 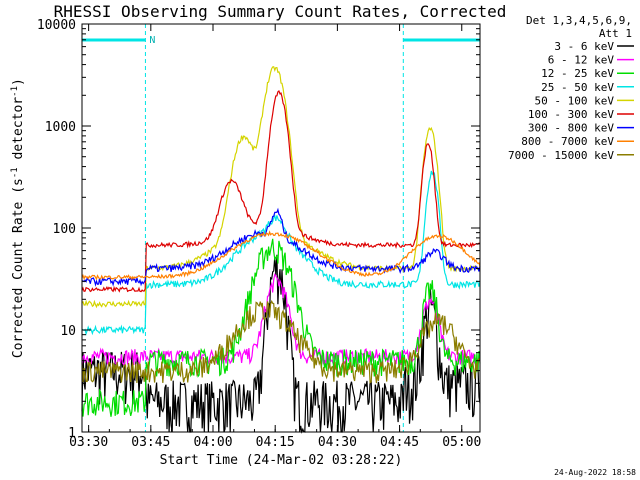 I want to click on x-tick-label: 03:30, so click(x=88, y=442).